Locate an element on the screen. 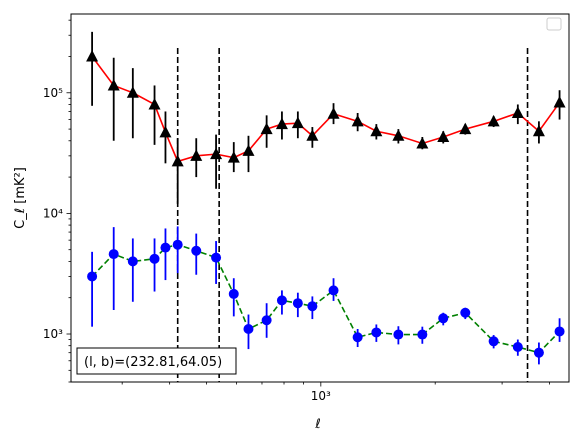 The height and width of the screenshot is (441, 580). x-axis-ticks: 10³ is located at coordinates (335, 392).